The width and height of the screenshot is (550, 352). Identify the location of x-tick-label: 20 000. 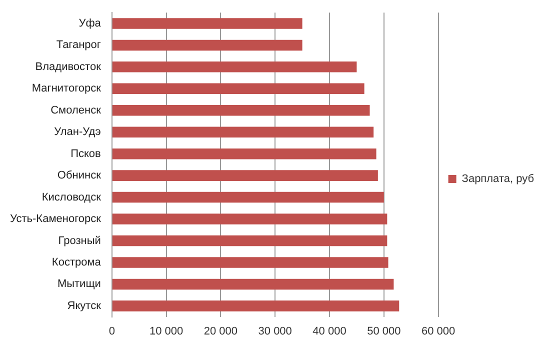
(221, 331).